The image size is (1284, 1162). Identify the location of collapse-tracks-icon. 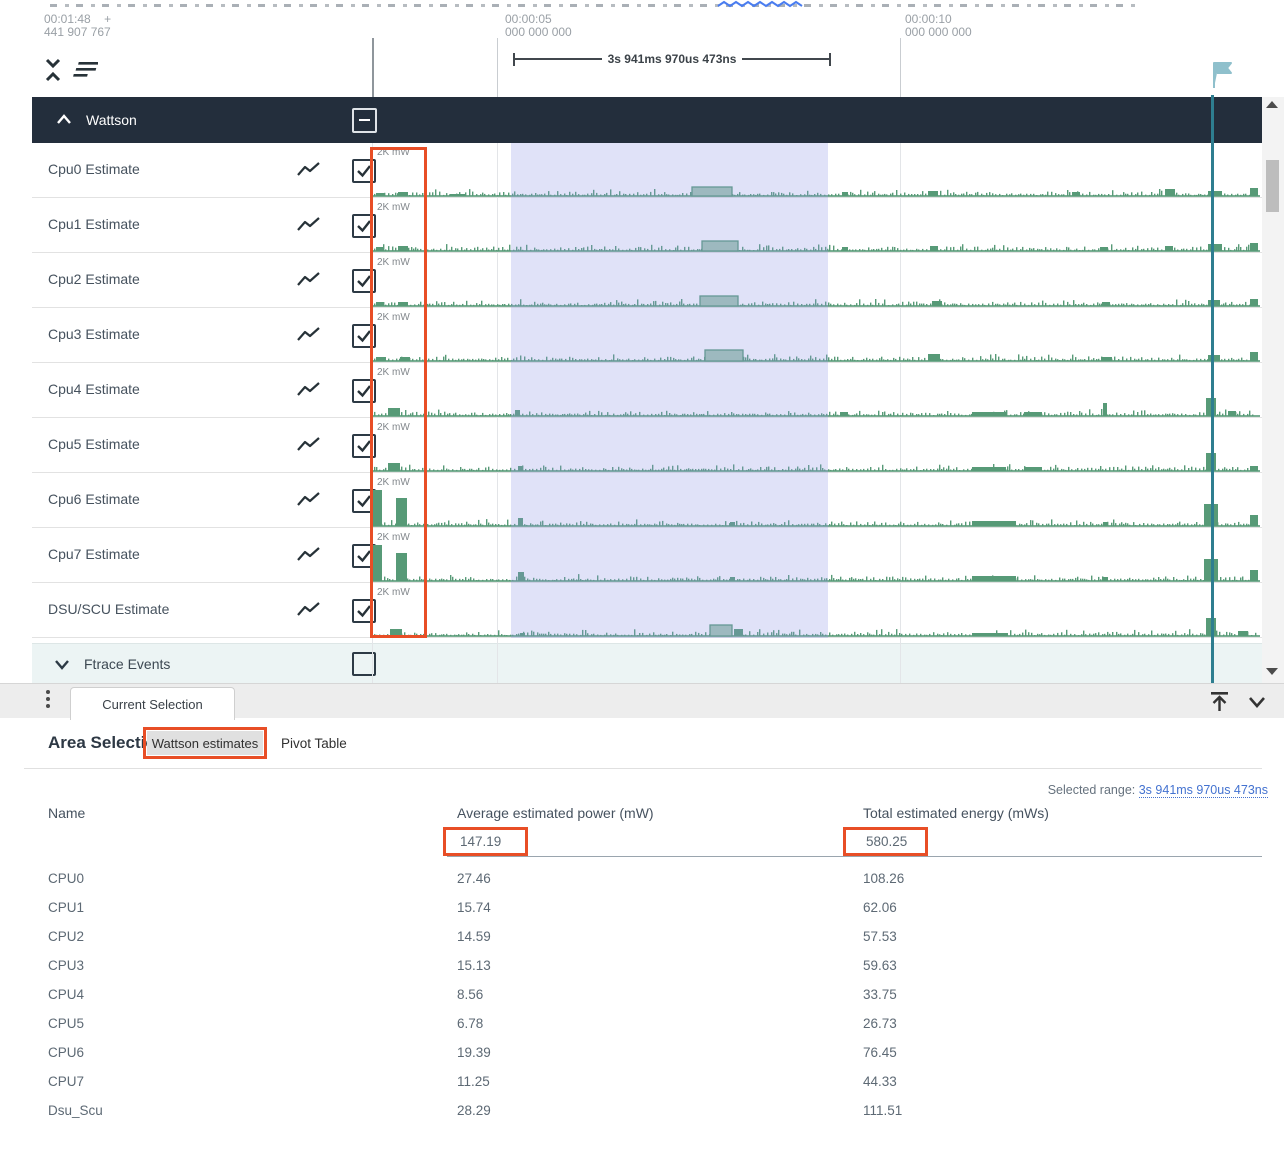
(53, 70).